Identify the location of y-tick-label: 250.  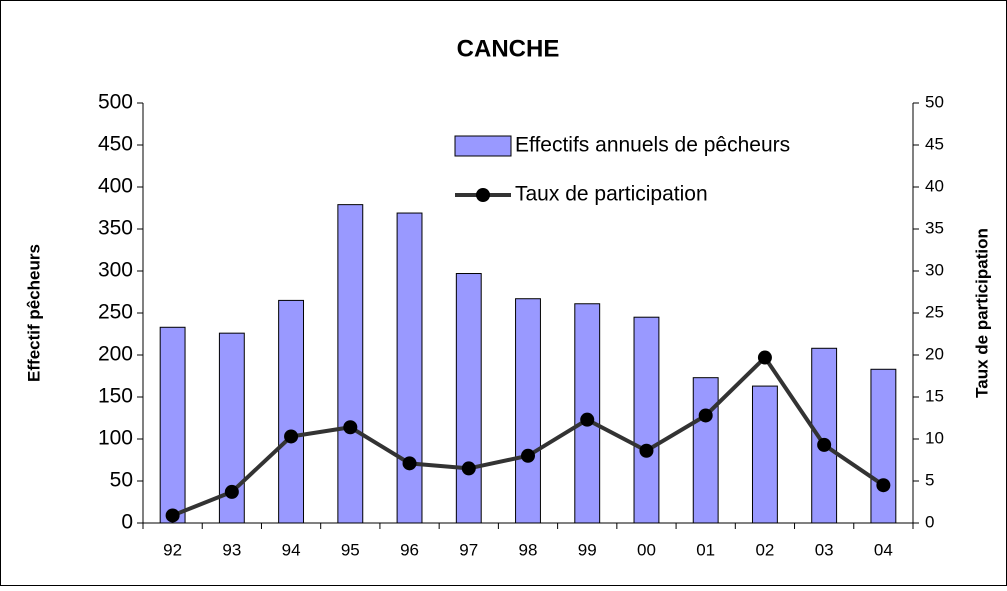
(115, 312).